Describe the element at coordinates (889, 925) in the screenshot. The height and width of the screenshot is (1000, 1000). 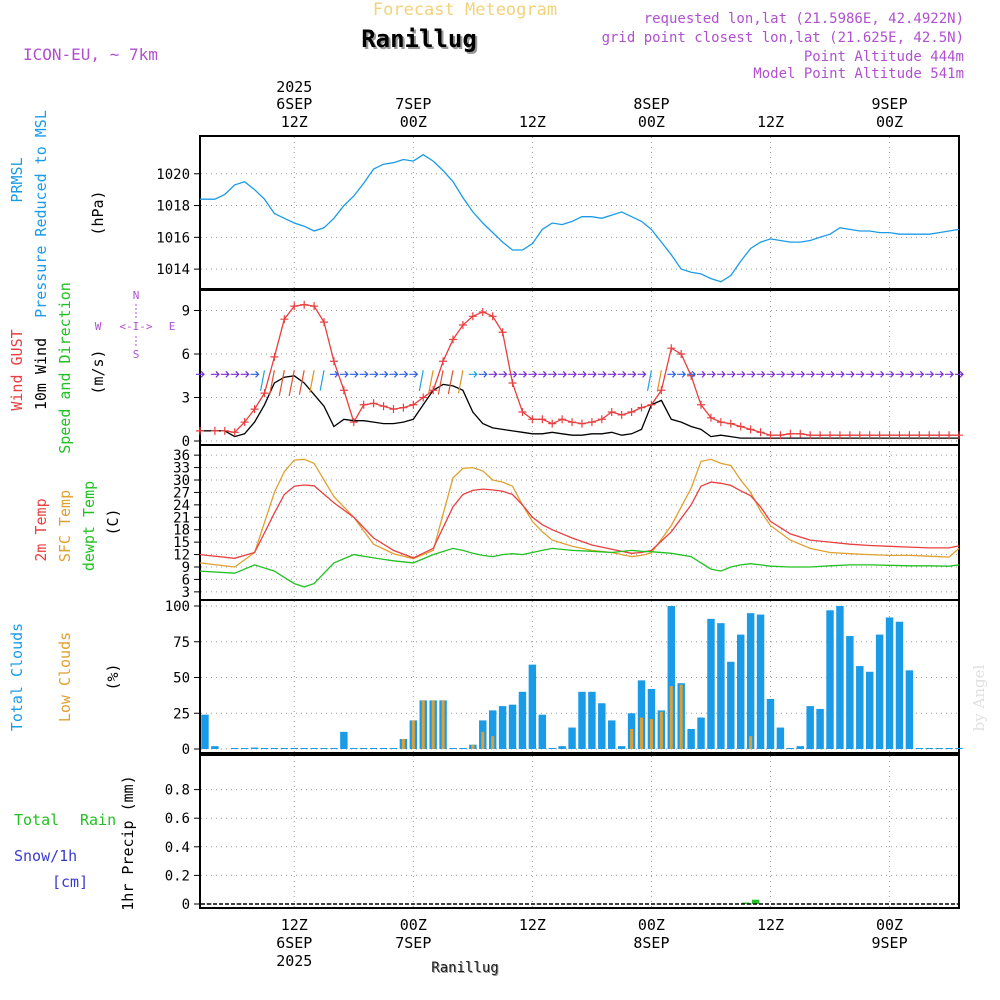
I see `bottom-tick-line1-5: 00Z` at that location.